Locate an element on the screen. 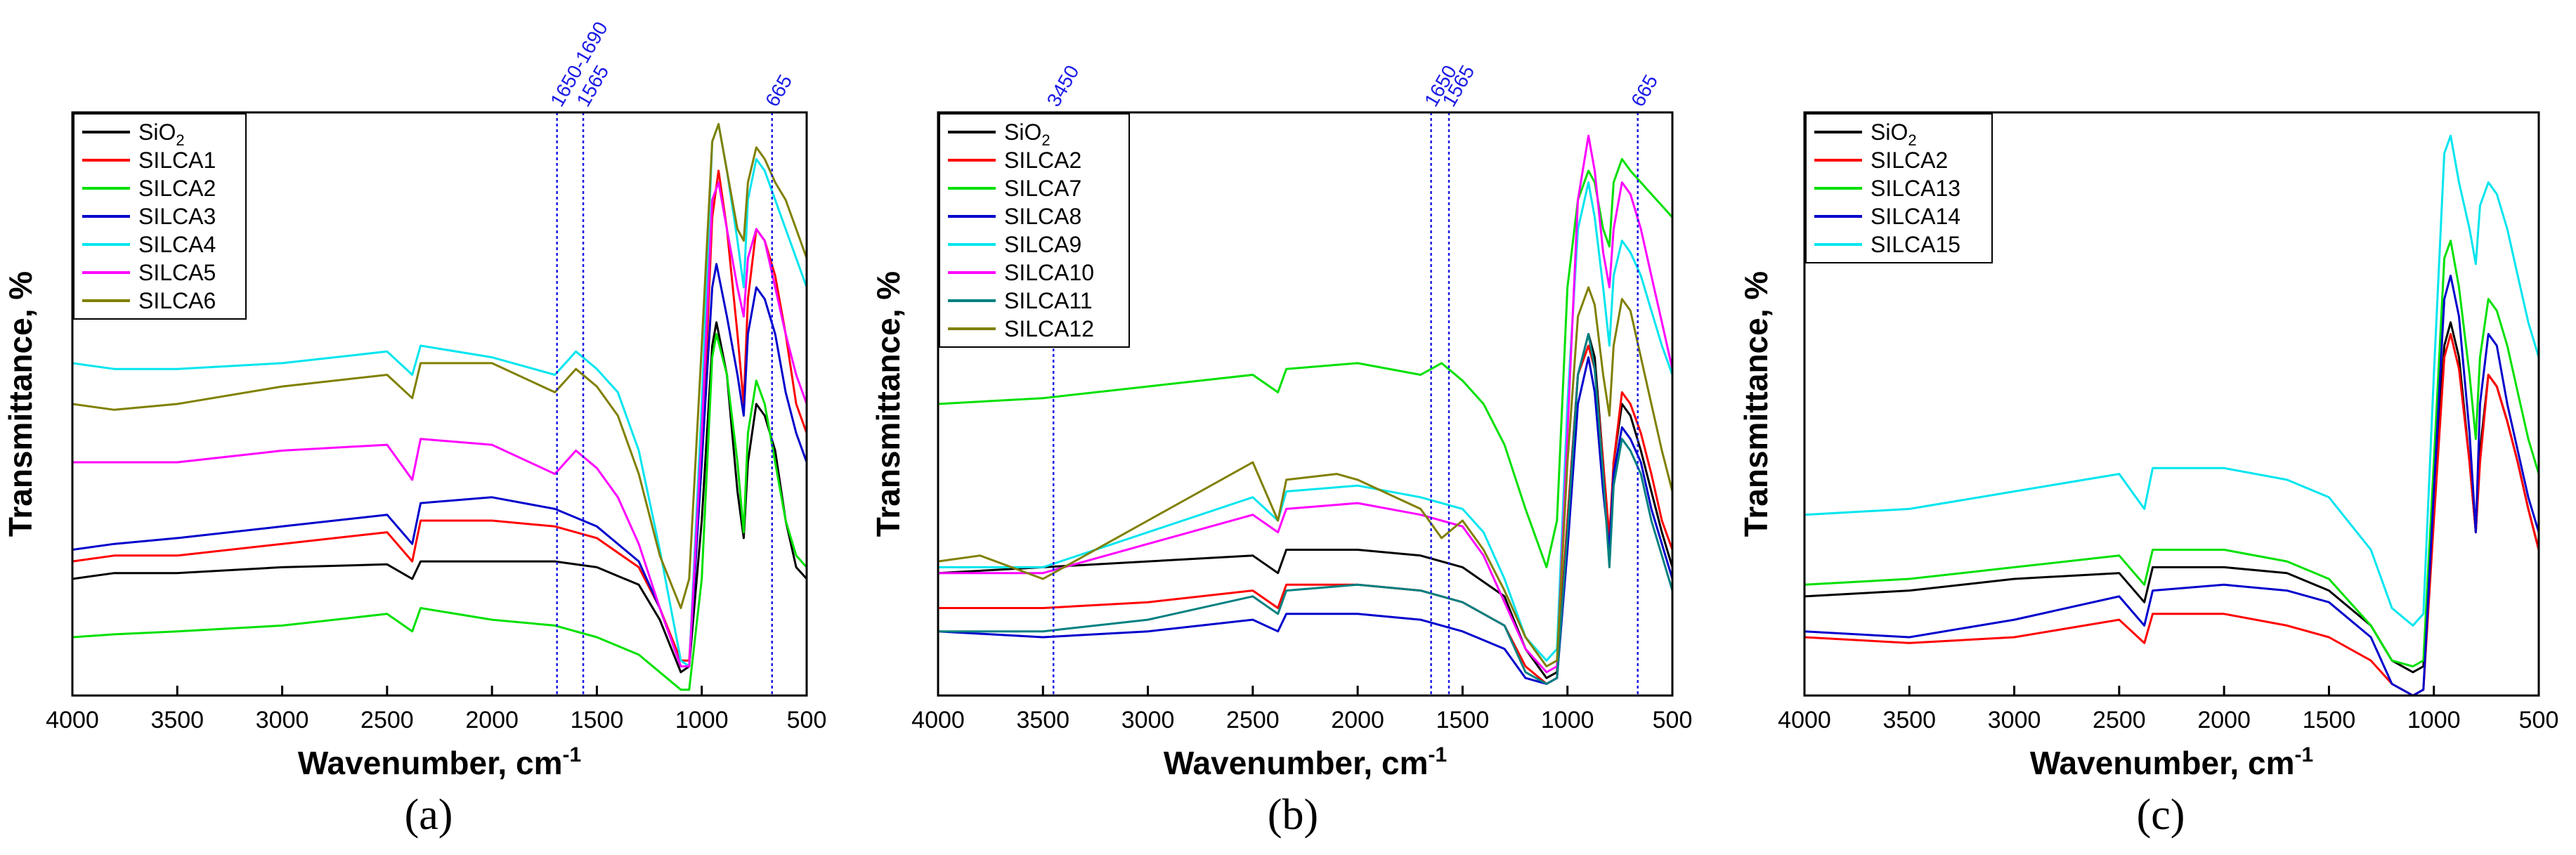 Image resolution: width=2576 pixels, height=855 pixels. legend-entry: SILCA6 is located at coordinates (177, 300).